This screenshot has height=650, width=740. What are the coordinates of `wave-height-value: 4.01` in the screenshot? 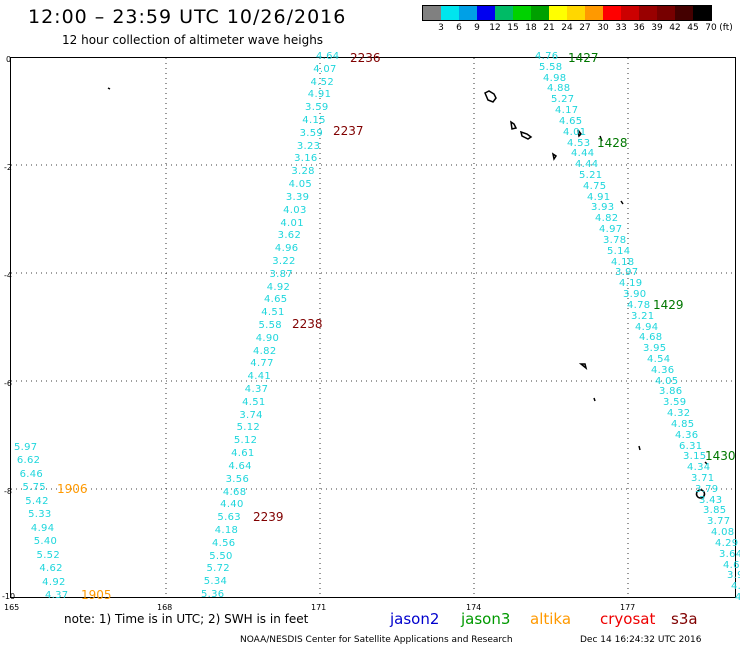 It's located at (292, 223).